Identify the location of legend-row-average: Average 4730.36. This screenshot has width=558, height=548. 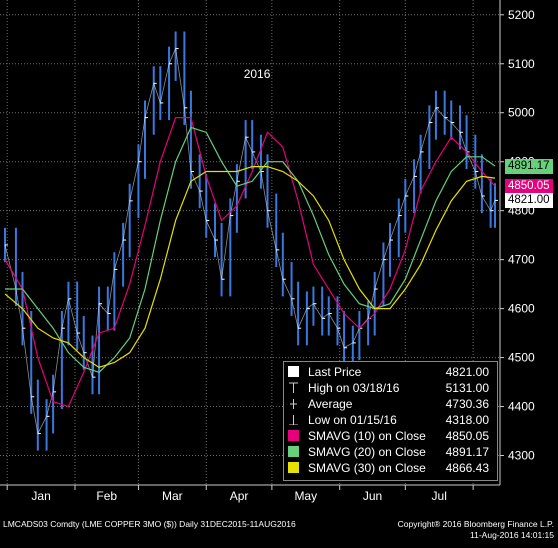
(389, 404).